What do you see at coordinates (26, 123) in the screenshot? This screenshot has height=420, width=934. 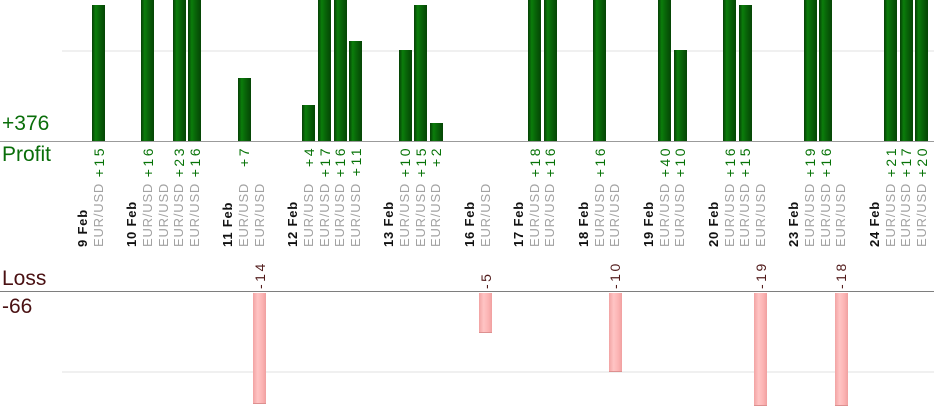 I see `profit-total: +376` at bounding box center [26, 123].